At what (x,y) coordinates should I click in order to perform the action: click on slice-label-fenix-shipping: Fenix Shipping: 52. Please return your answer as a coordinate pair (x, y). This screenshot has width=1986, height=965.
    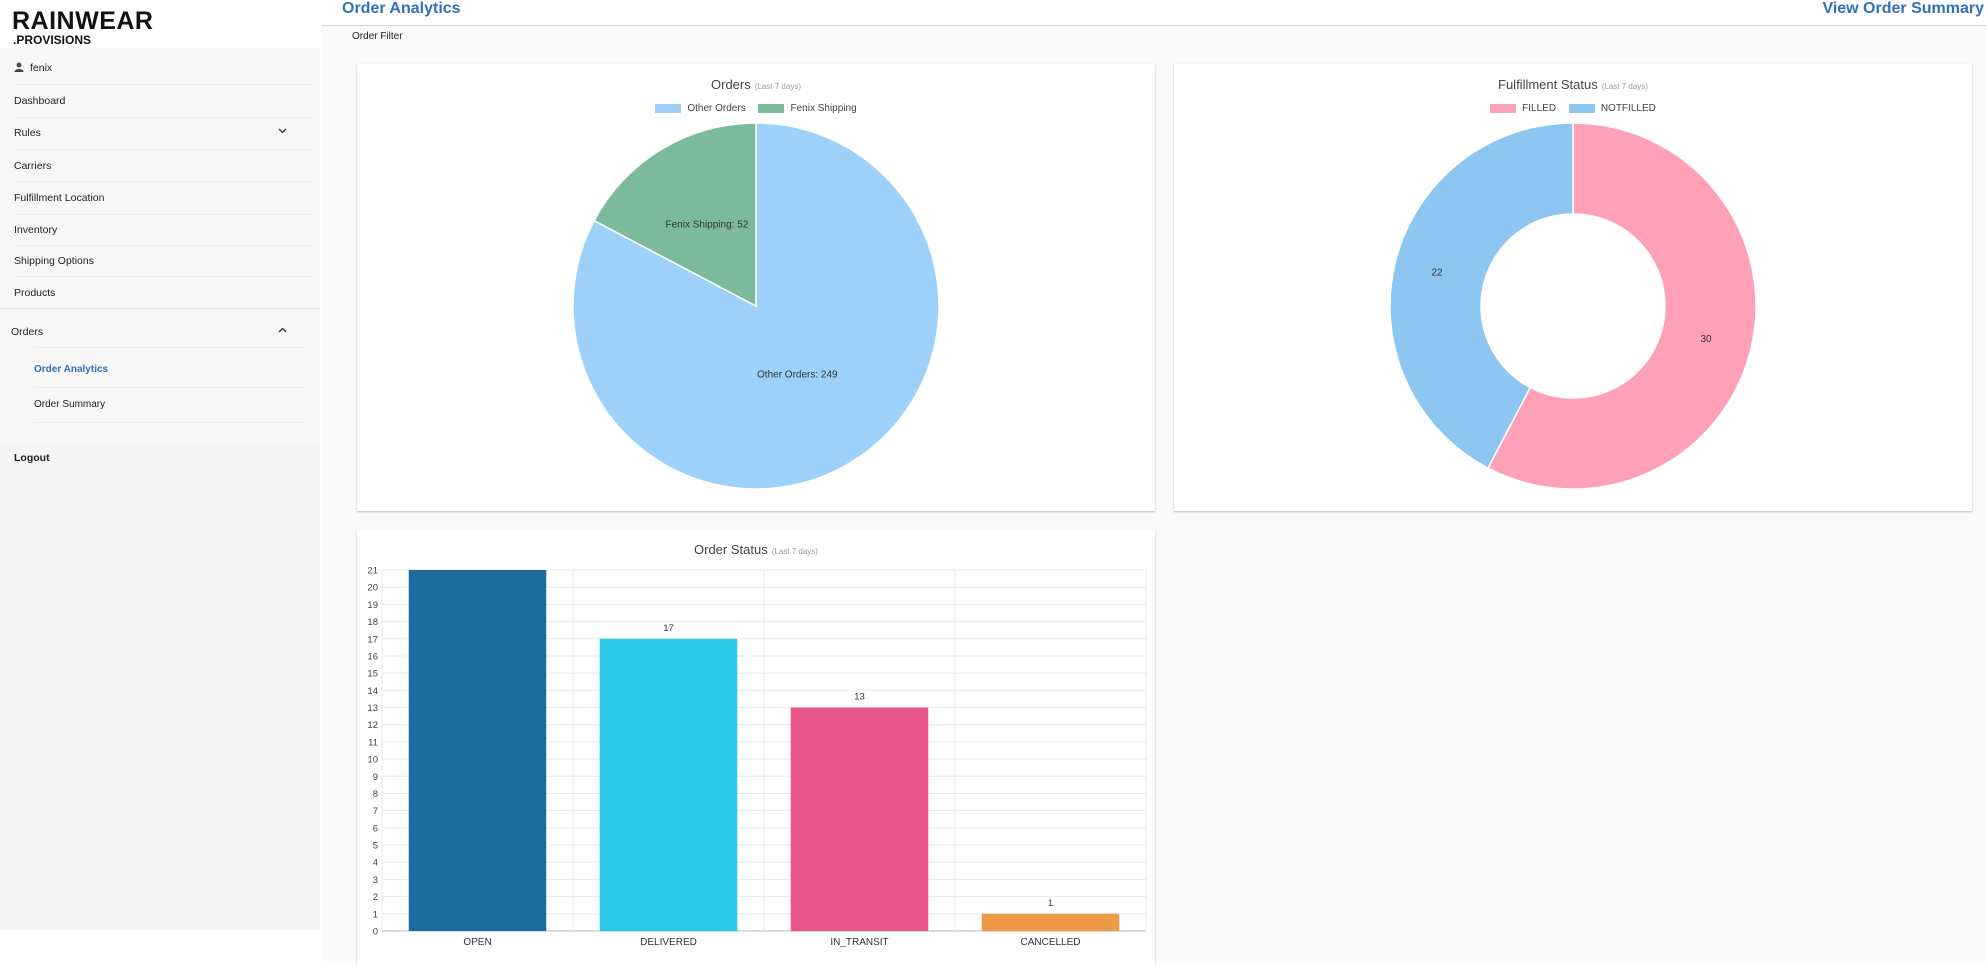
    Looking at the image, I should click on (707, 225).